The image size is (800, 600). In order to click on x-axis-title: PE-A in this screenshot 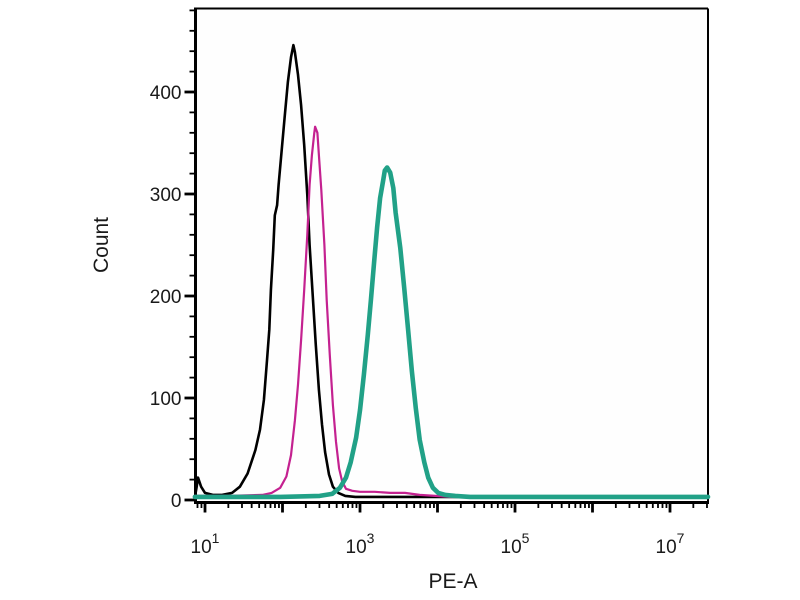, I will do `click(453, 581)`.